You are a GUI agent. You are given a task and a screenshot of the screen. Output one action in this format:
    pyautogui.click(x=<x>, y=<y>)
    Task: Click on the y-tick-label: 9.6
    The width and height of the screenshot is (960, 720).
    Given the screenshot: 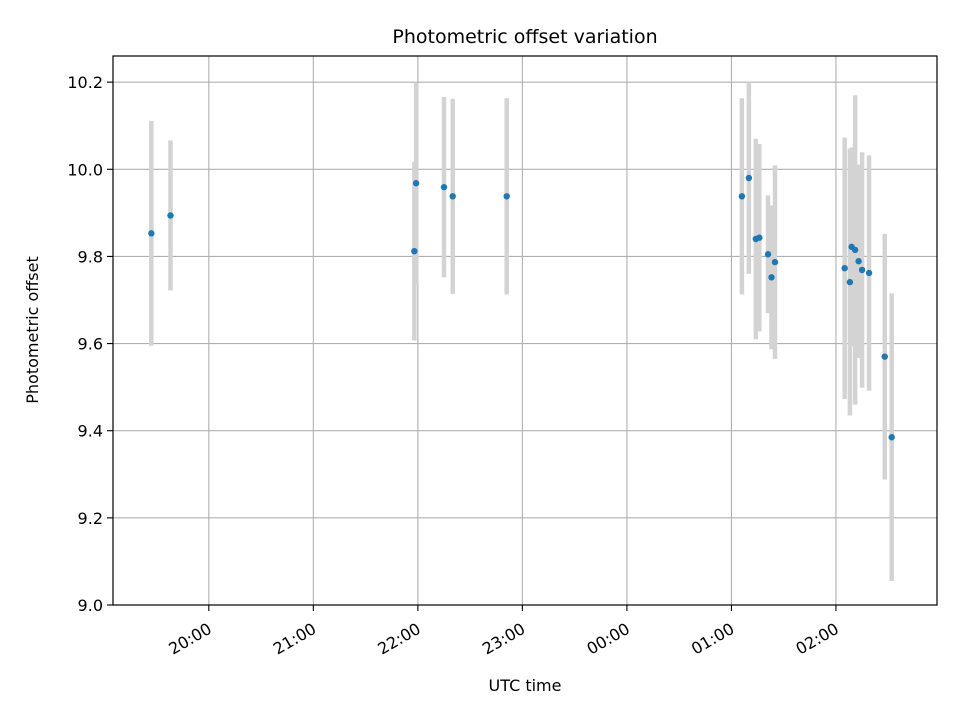 What is the action you would take?
    pyautogui.click(x=90, y=344)
    